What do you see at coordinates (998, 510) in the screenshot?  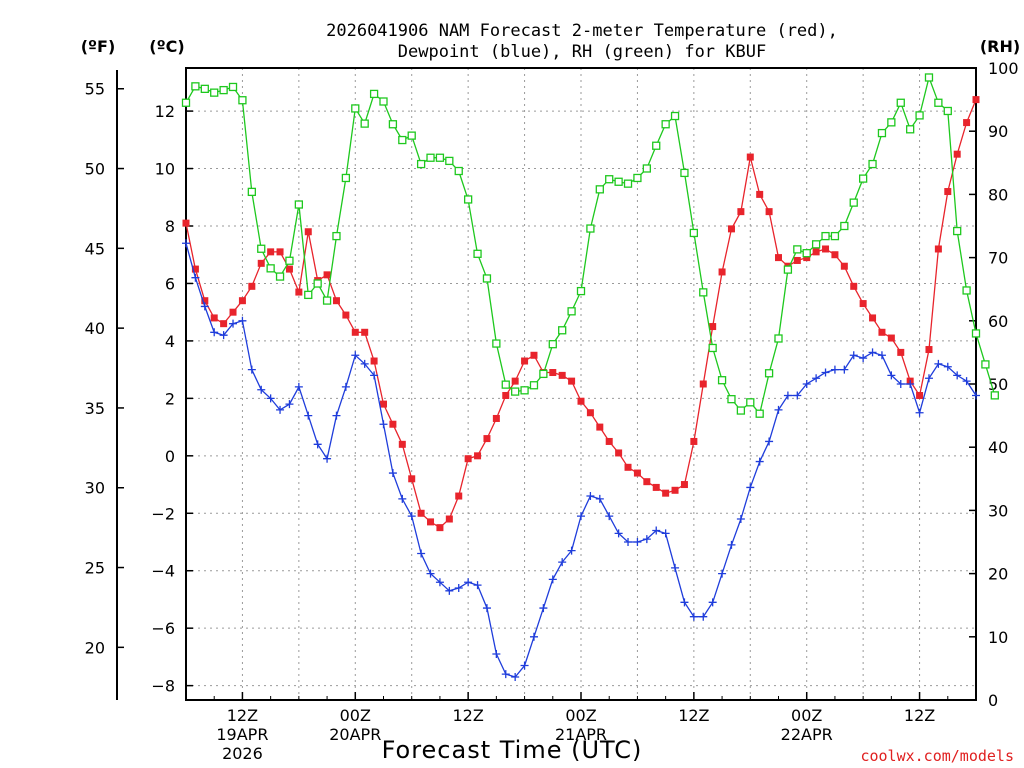 I see `rh-tick-label: 30` at bounding box center [998, 510].